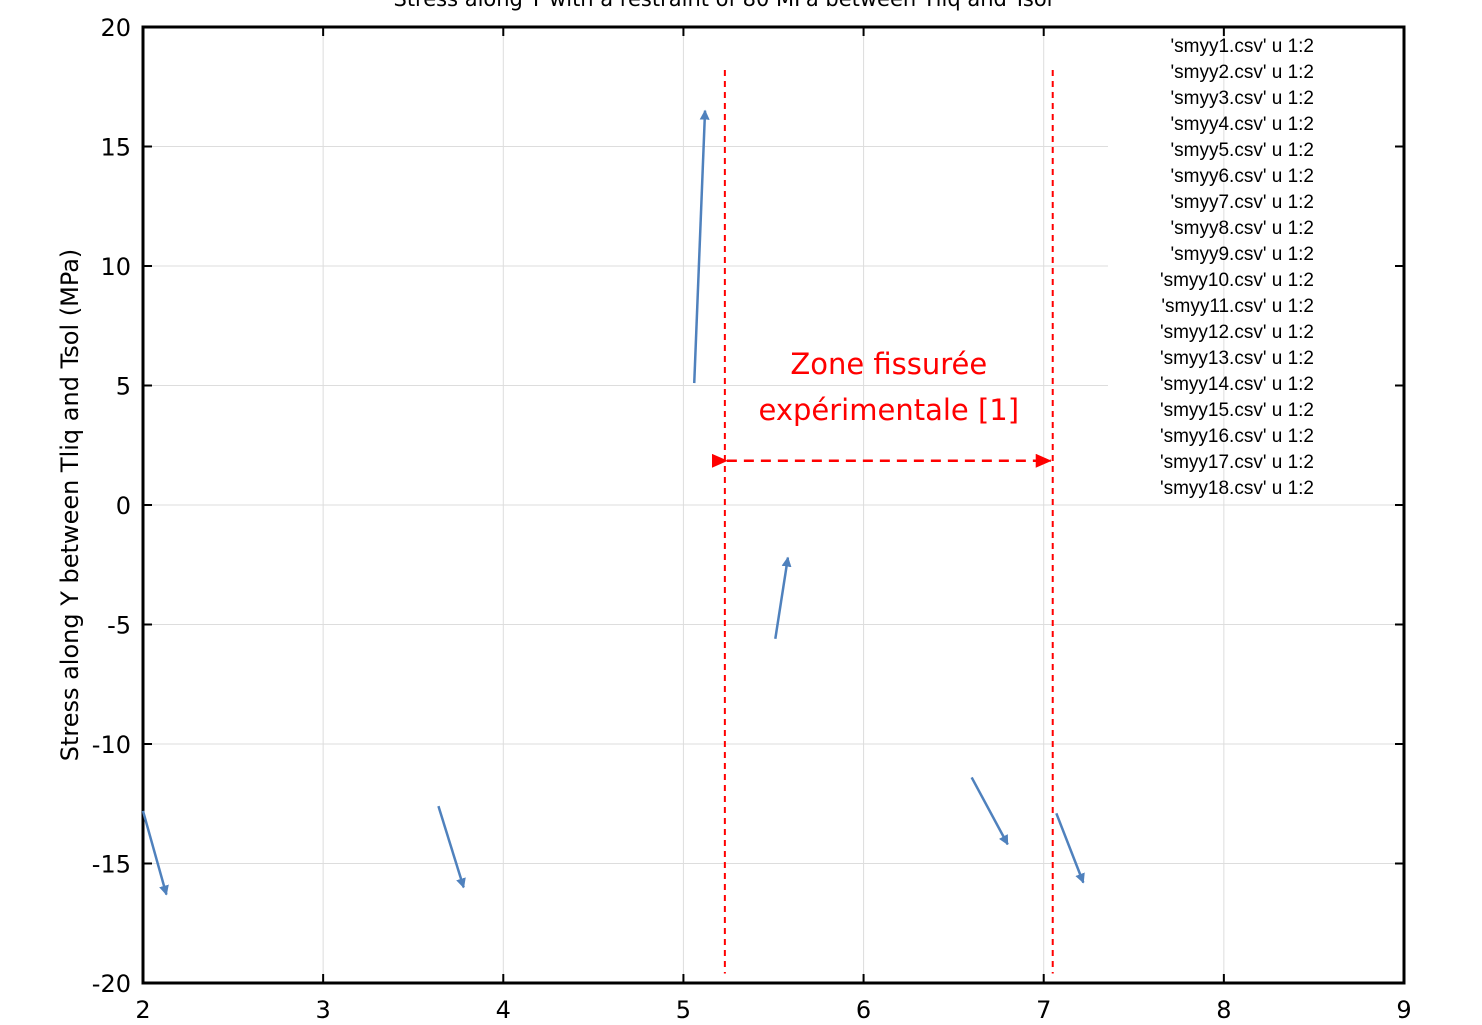  I want to click on zone-label-line1: Zone fissurée, so click(888, 364).